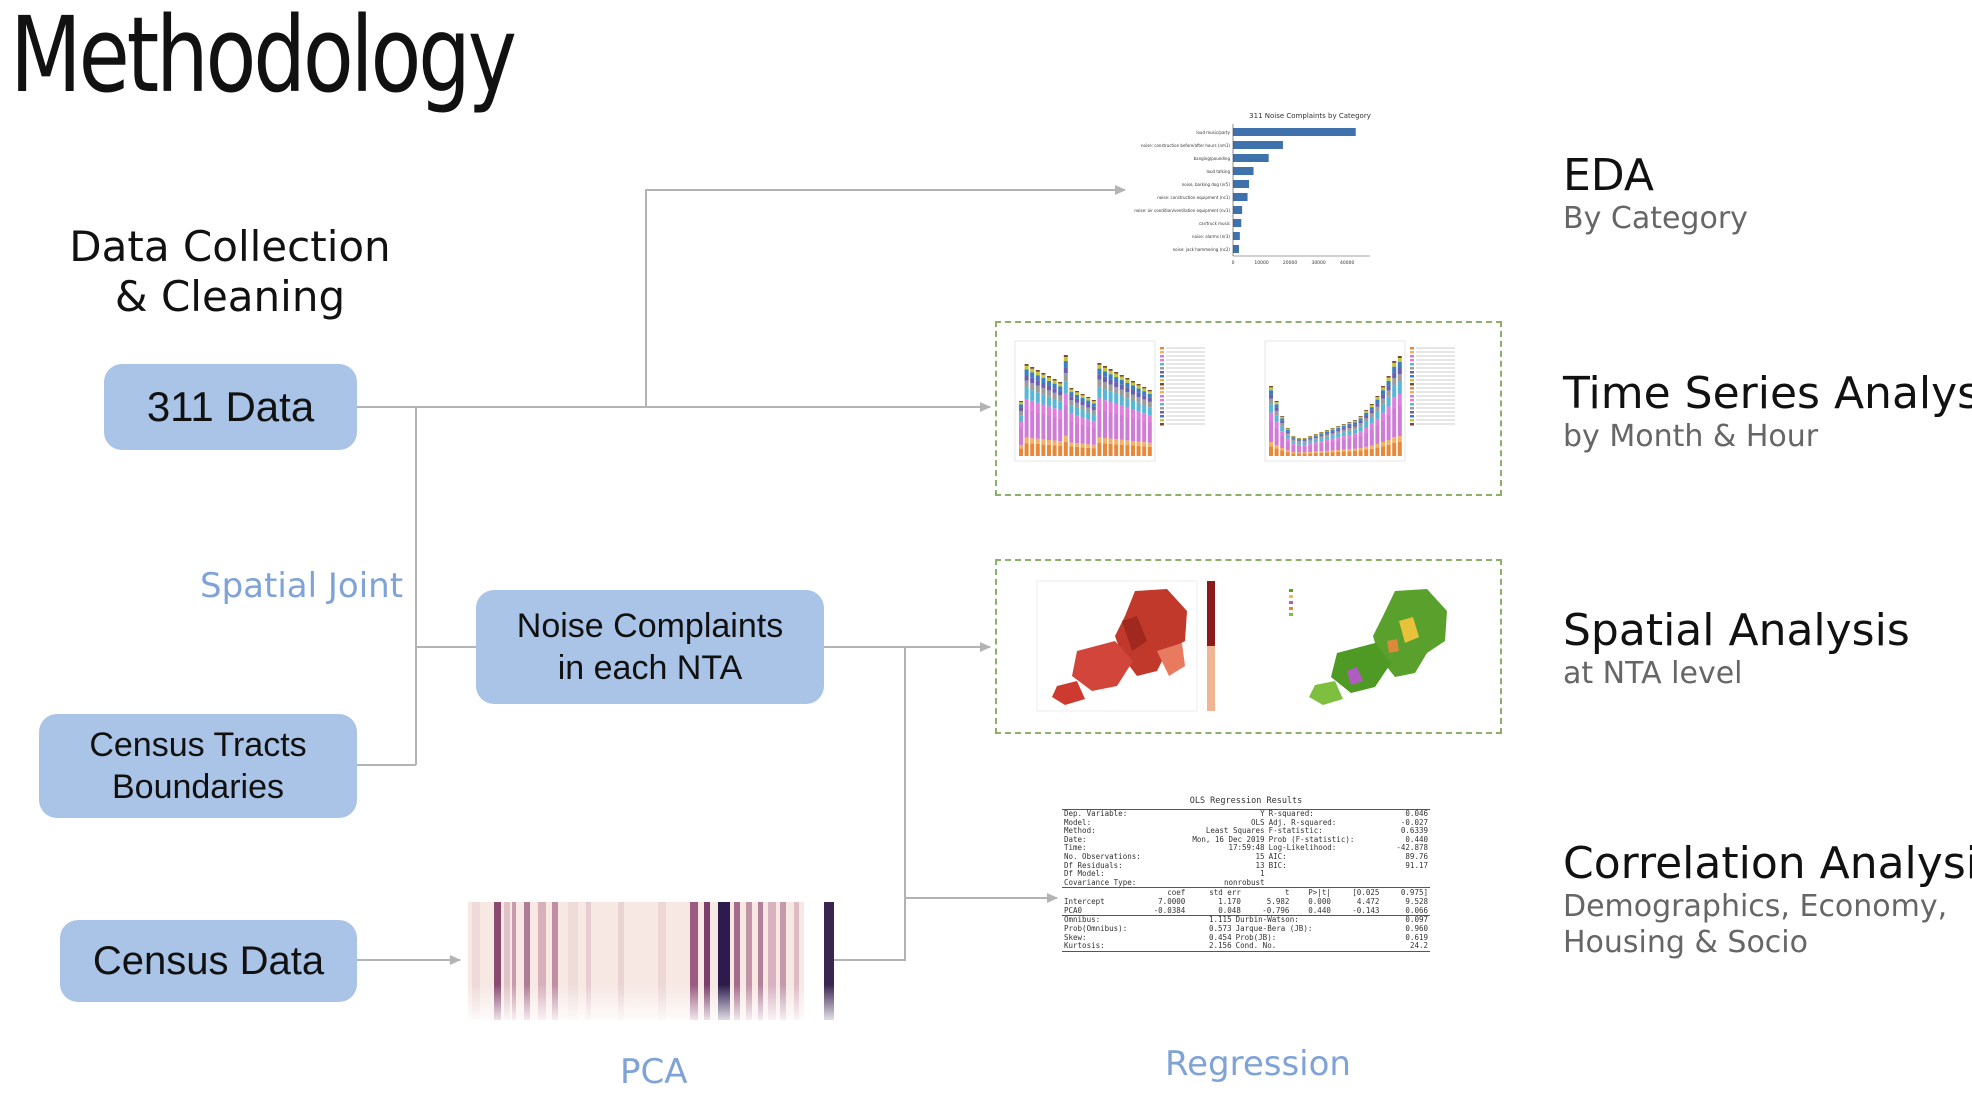  What do you see at coordinates (1246, 937) in the screenshot?
I see `table-row: Skew: 0.454 Prob(JB): 0.619` at bounding box center [1246, 937].